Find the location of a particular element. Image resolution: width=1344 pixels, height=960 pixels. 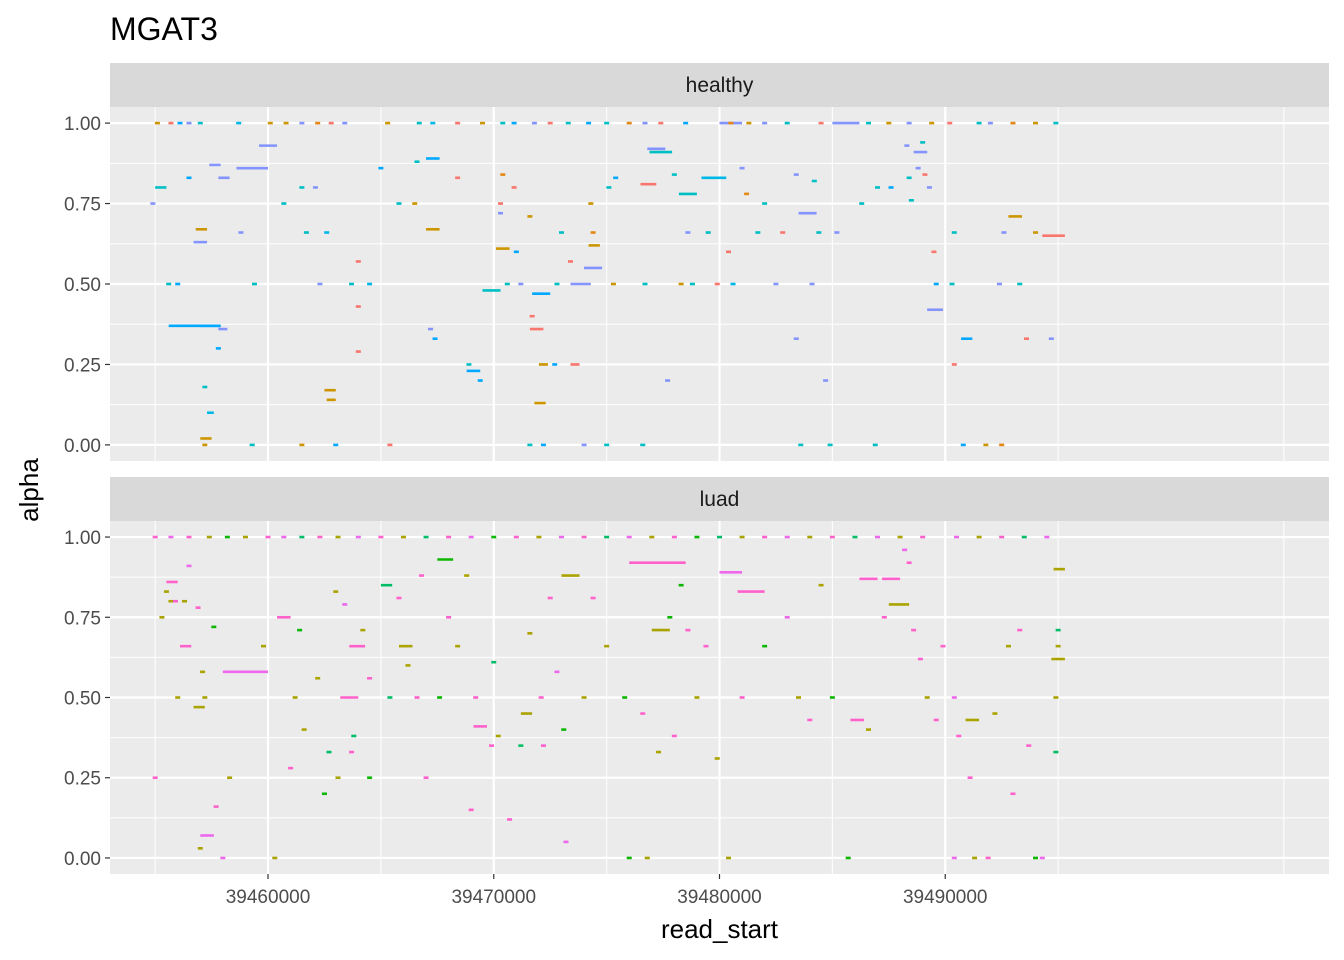

x-tick-label: 39460000 is located at coordinates (268, 897).